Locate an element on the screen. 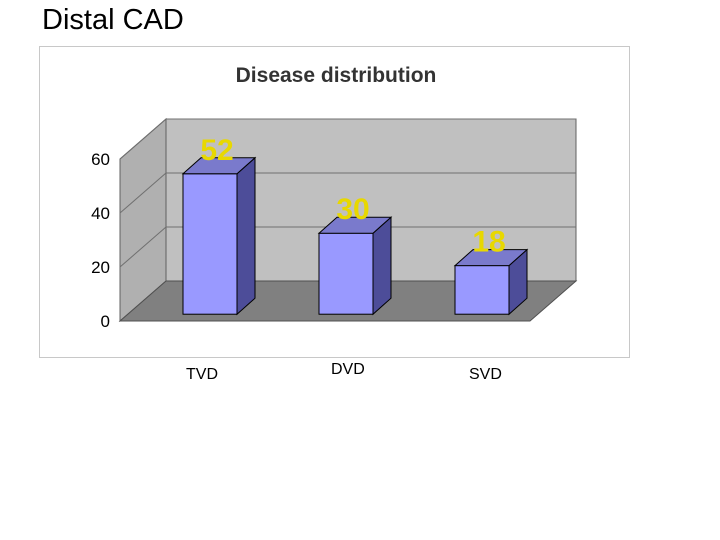  bar-dvd-side is located at coordinates (382, 266).